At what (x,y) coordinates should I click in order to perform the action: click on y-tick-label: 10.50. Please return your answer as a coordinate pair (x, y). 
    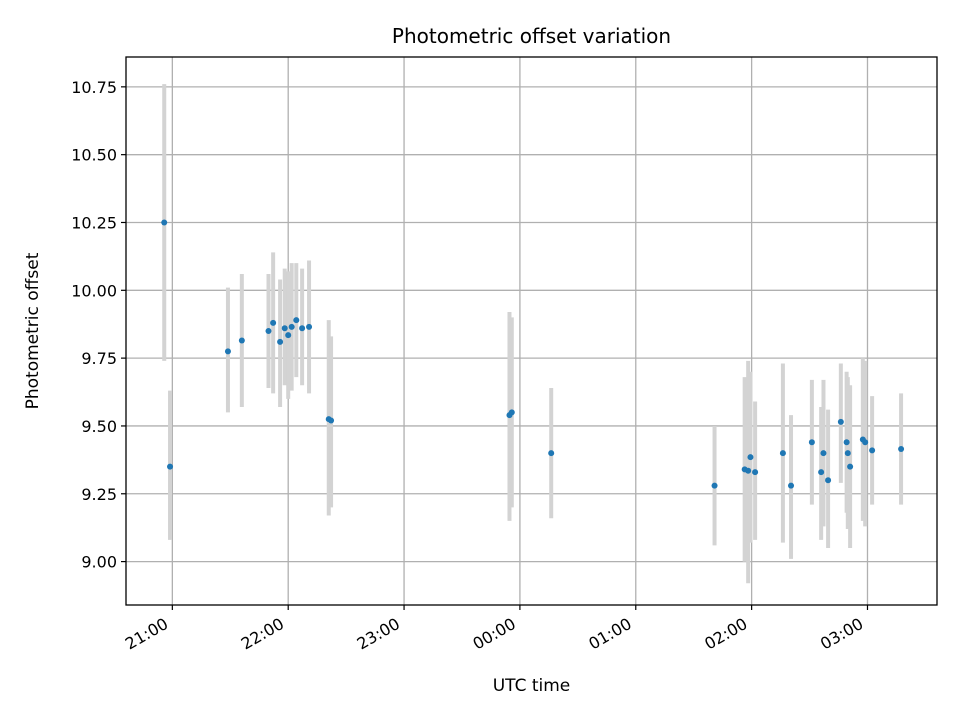
    Looking at the image, I should click on (94, 155).